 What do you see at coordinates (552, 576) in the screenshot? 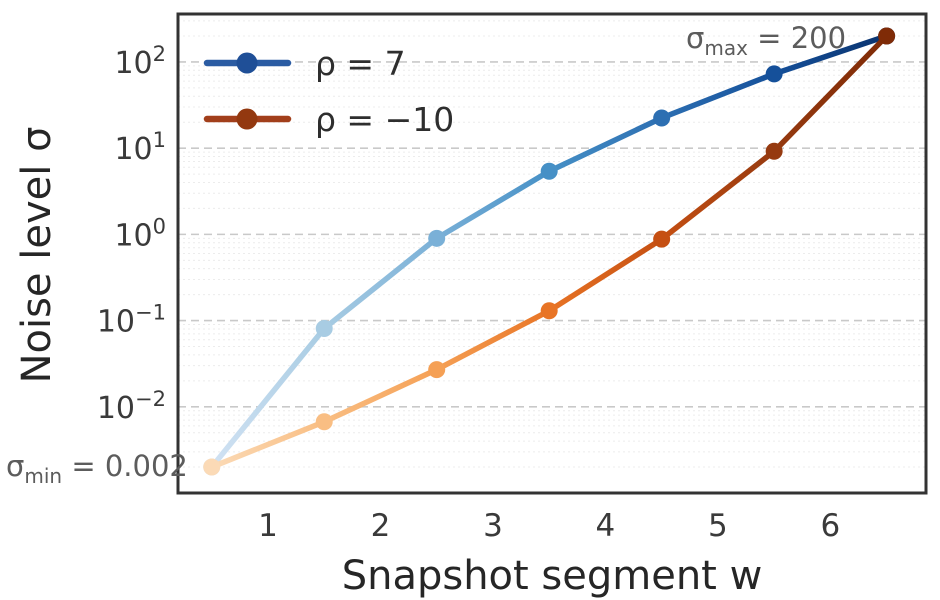
I see `x-axis-label: Snapshot segment w` at bounding box center [552, 576].